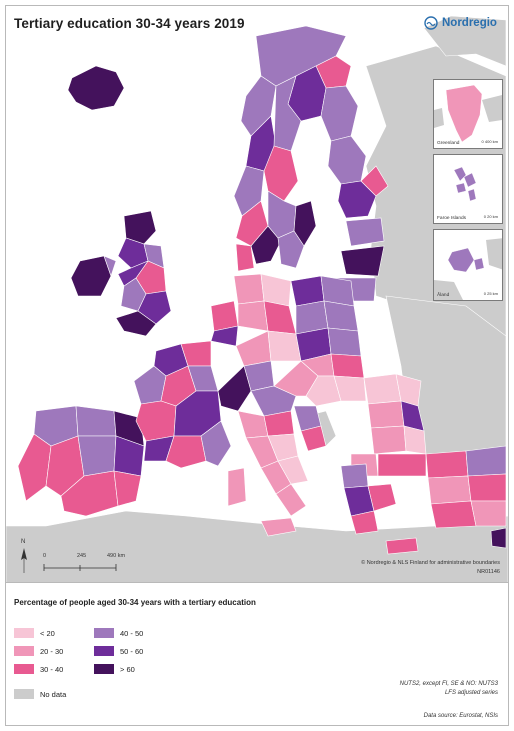 The height and width of the screenshot is (731, 514). Describe the element at coordinates (466, 497) in the screenshot. I see `turkey-regions` at that location.